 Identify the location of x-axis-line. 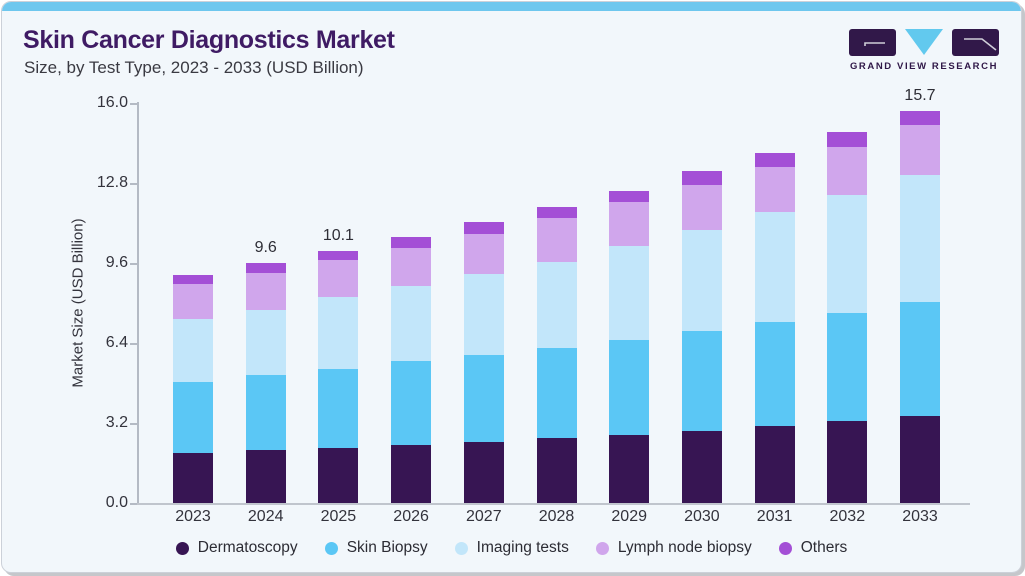
(553, 504).